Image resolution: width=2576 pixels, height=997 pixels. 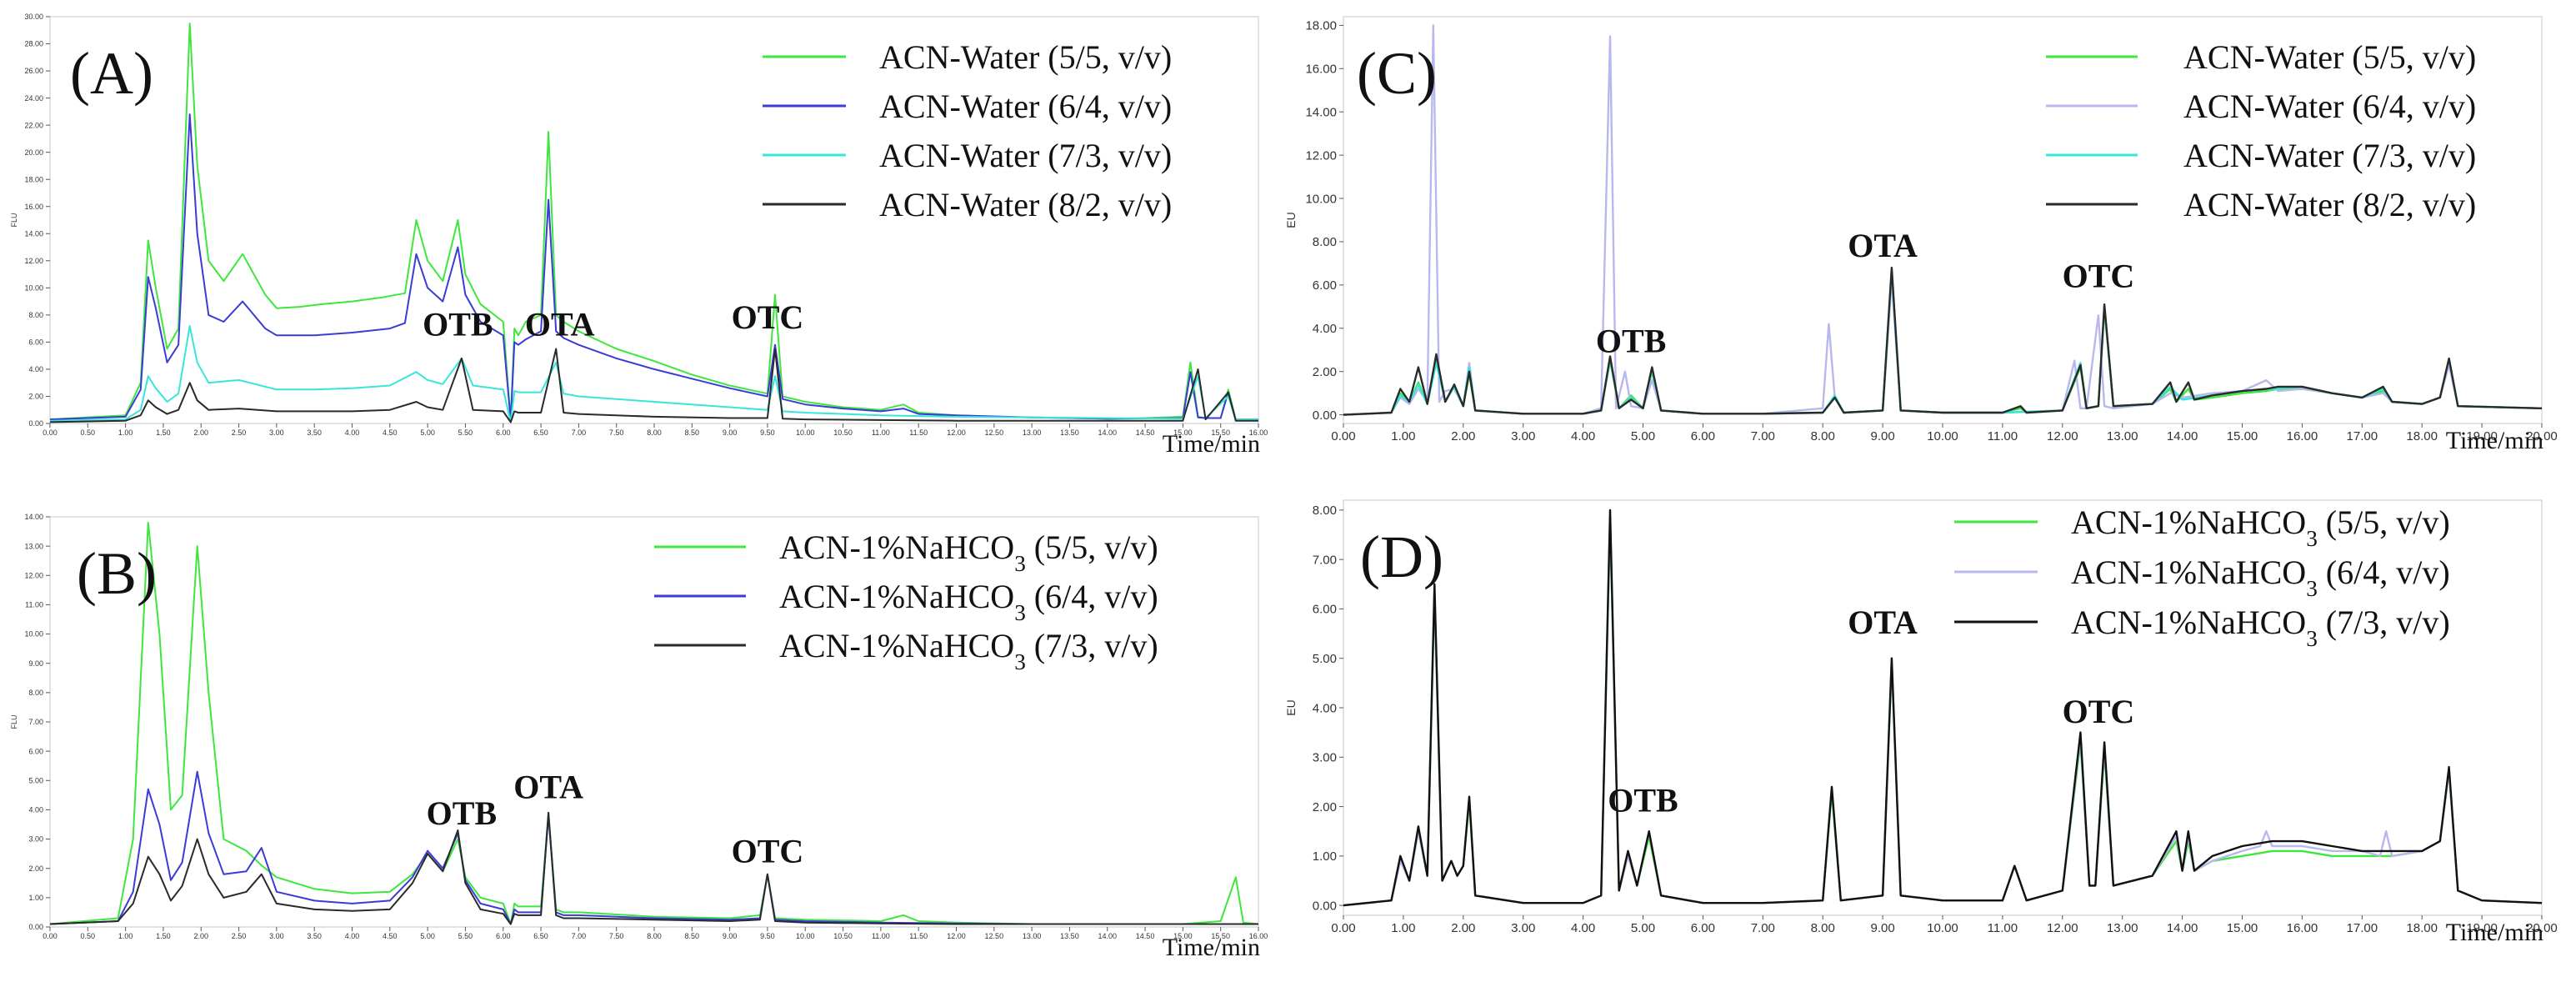 I want to click on x-tick-label: 12.50, so click(x=994, y=432).